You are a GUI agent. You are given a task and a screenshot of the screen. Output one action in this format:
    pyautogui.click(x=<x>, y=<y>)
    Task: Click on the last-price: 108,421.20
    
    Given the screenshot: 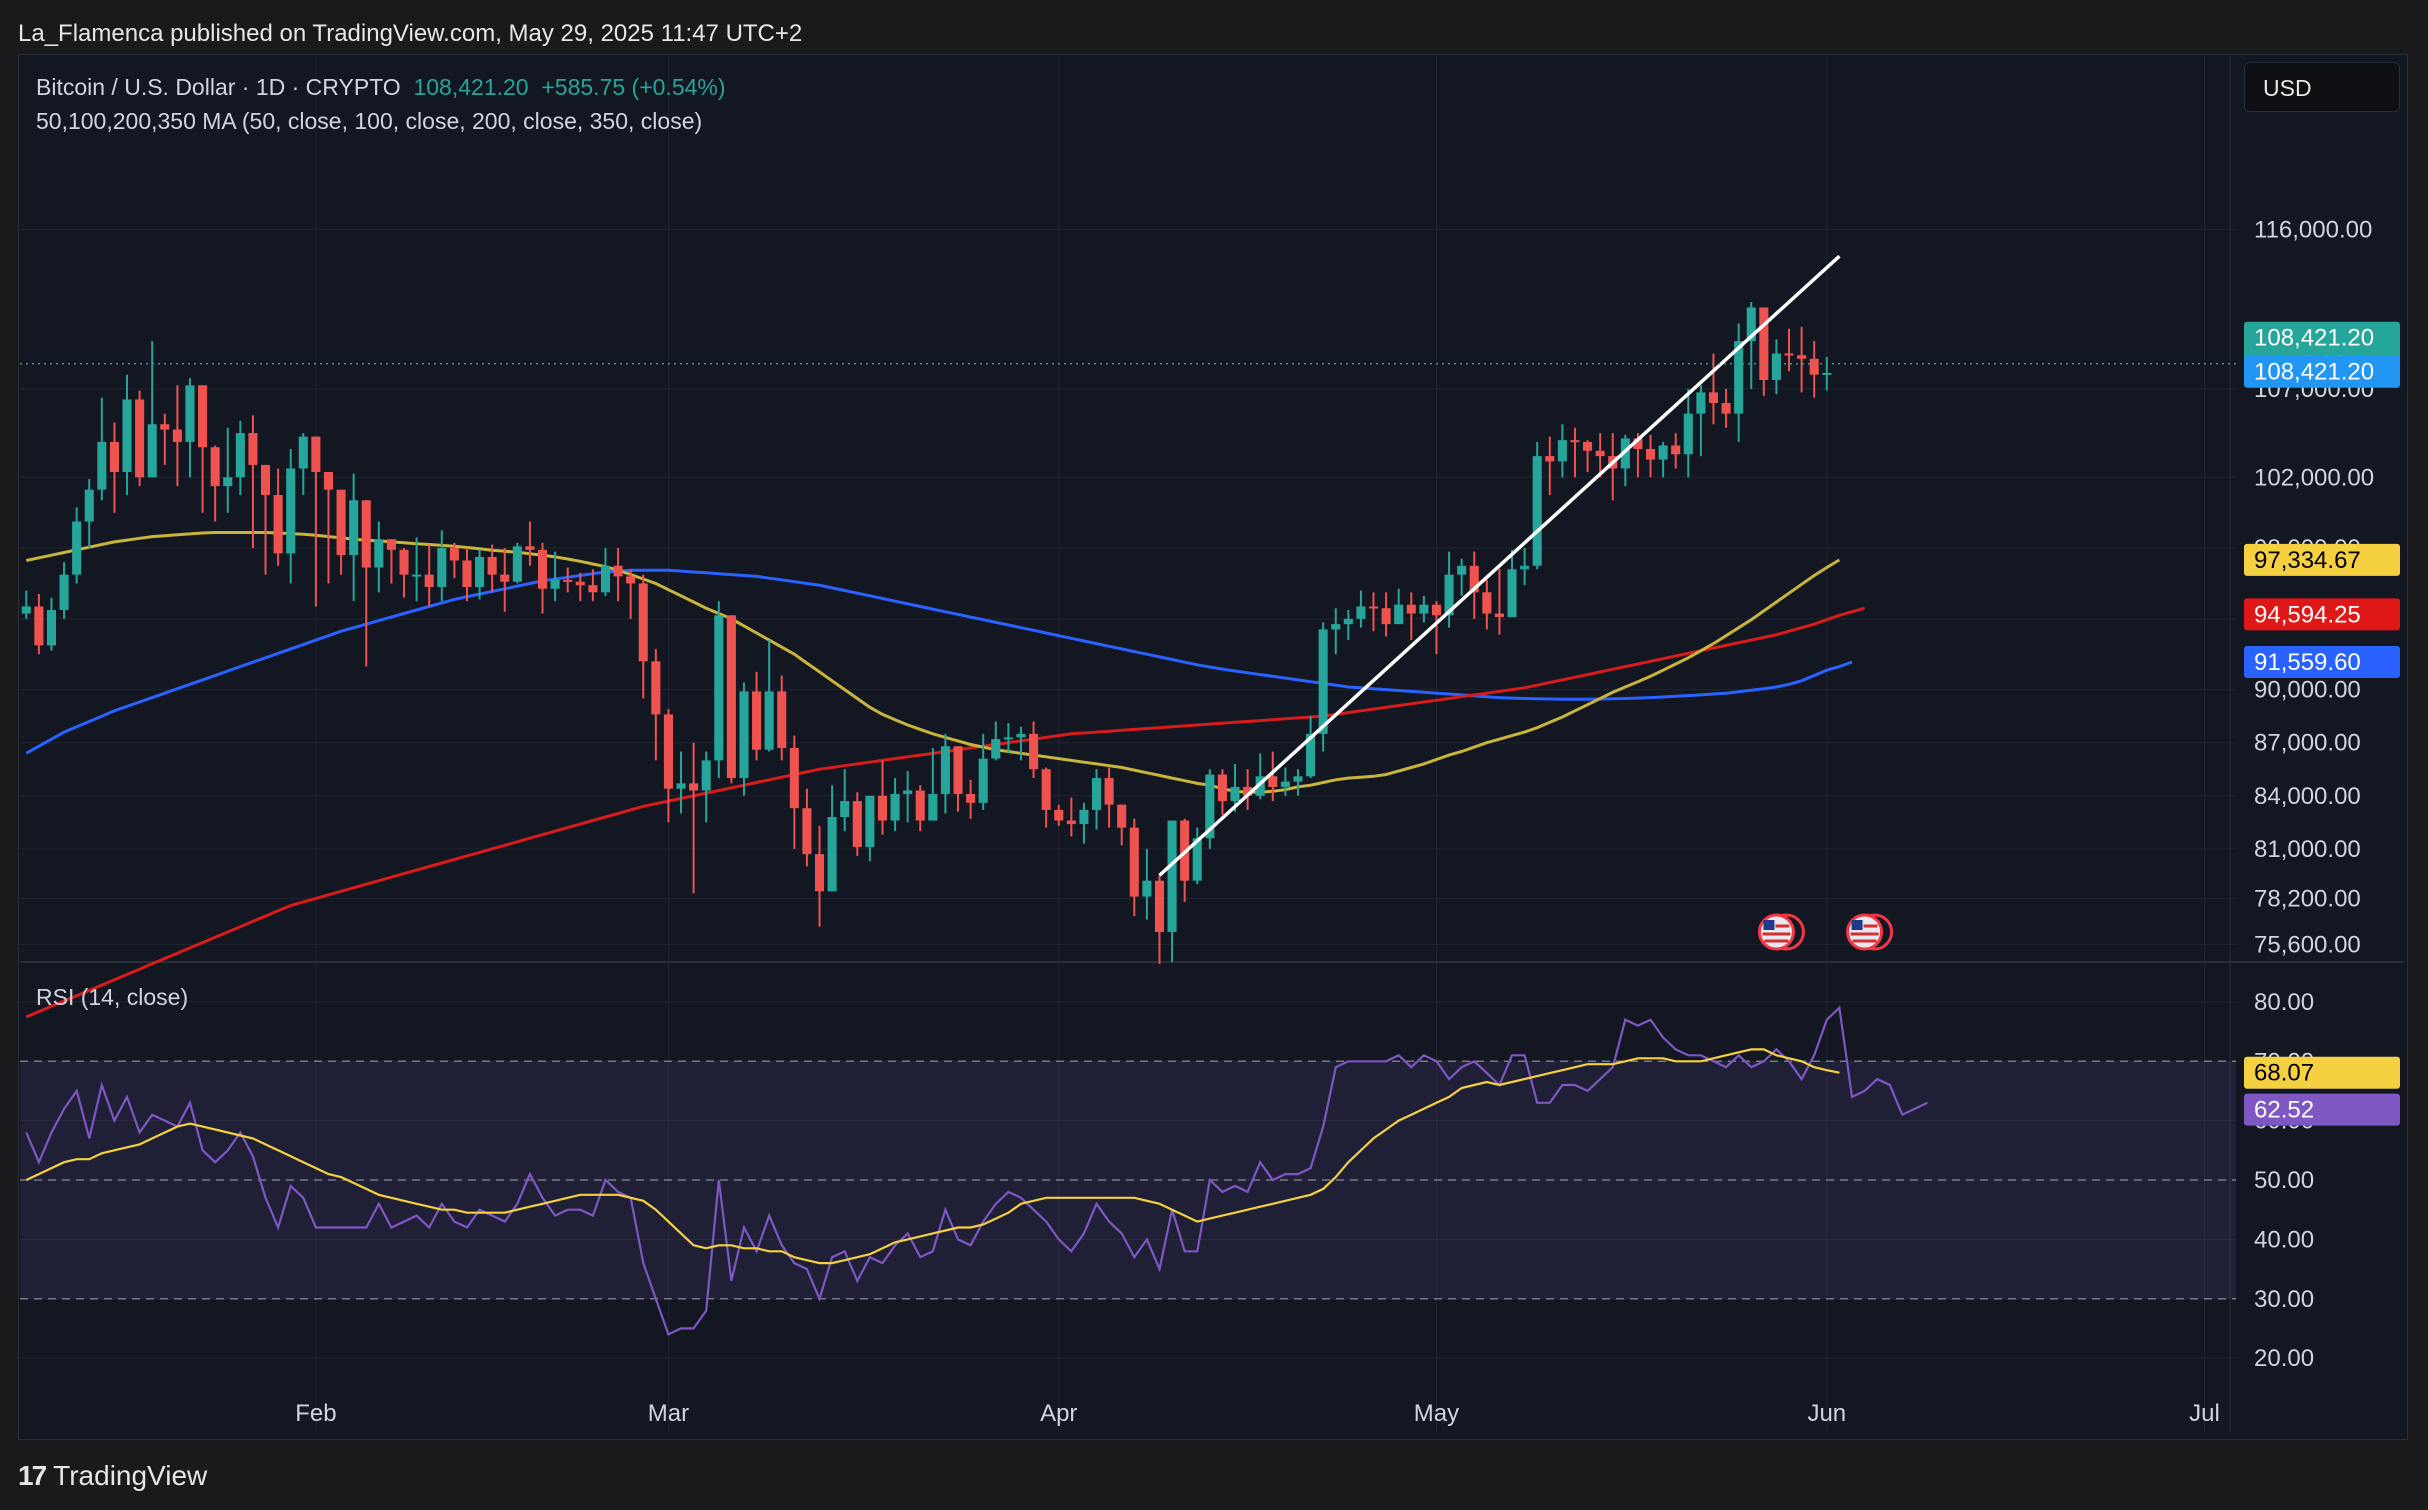 What is the action you would take?
    pyautogui.click(x=471, y=87)
    